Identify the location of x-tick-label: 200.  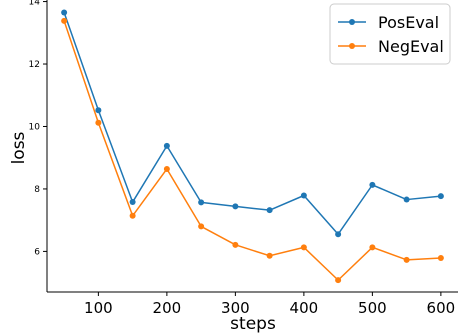
(167, 308).